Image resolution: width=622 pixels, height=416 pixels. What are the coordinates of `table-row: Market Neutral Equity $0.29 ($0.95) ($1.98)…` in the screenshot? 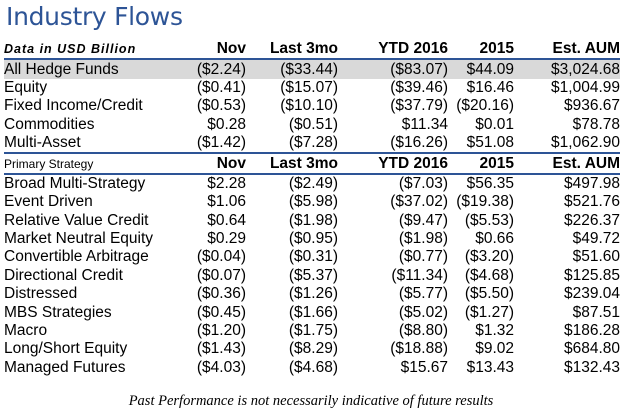 It's located at (312, 239).